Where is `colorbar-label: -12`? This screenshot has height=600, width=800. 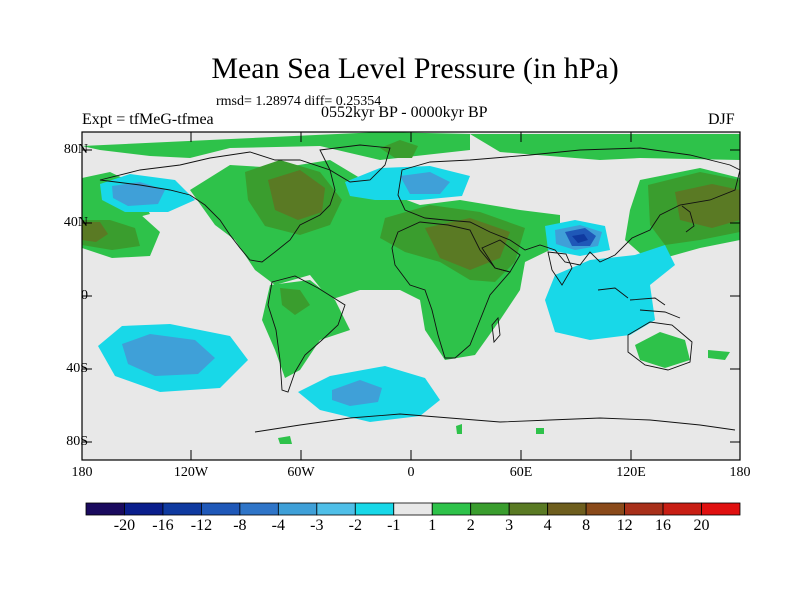
colorbar-label: -12 is located at coordinates (201, 525).